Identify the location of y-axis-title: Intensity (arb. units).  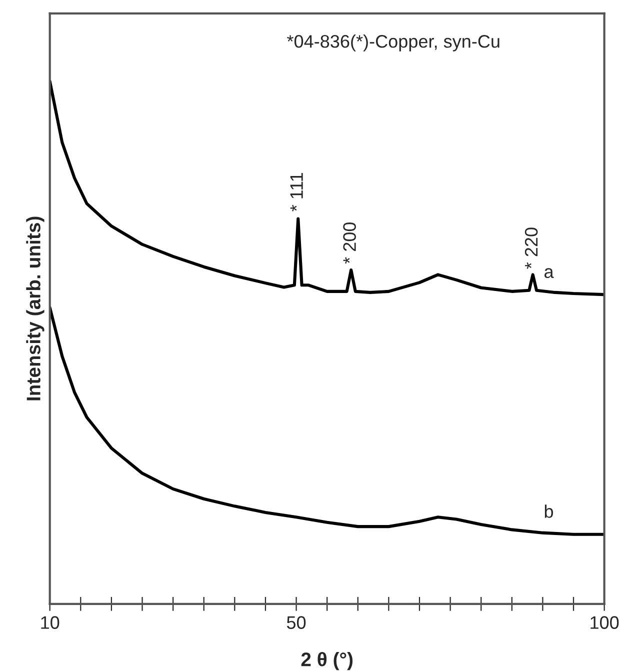
(35, 308).